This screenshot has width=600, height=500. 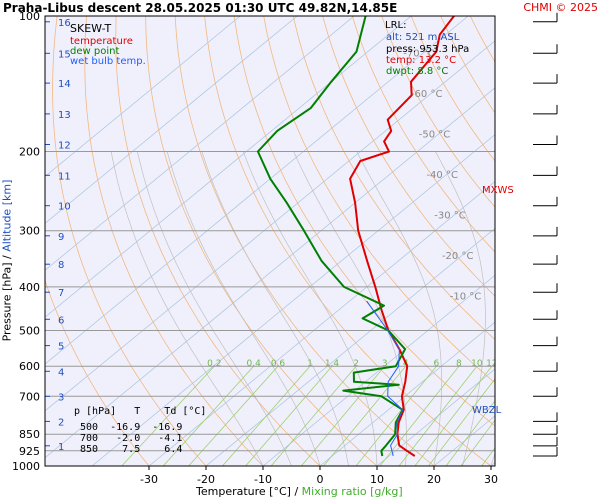 What do you see at coordinates (243, 491) in the screenshot?
I see `x-axis-label-temperature: Temperature [°C]` at bounding box center [243, 491].